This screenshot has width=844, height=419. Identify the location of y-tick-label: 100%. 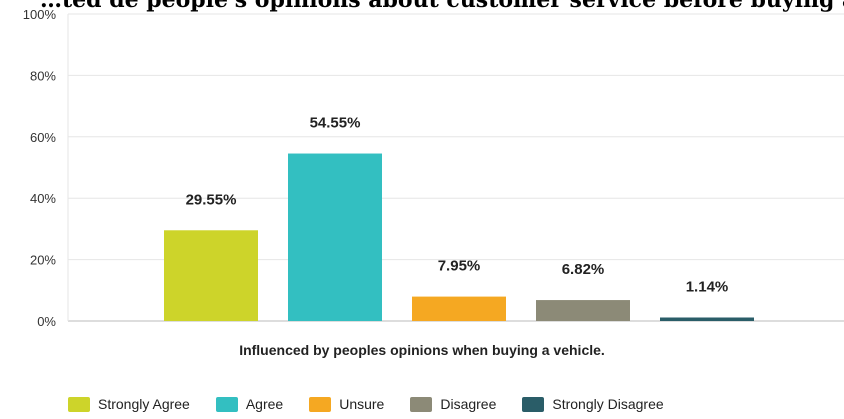
(40, 14).